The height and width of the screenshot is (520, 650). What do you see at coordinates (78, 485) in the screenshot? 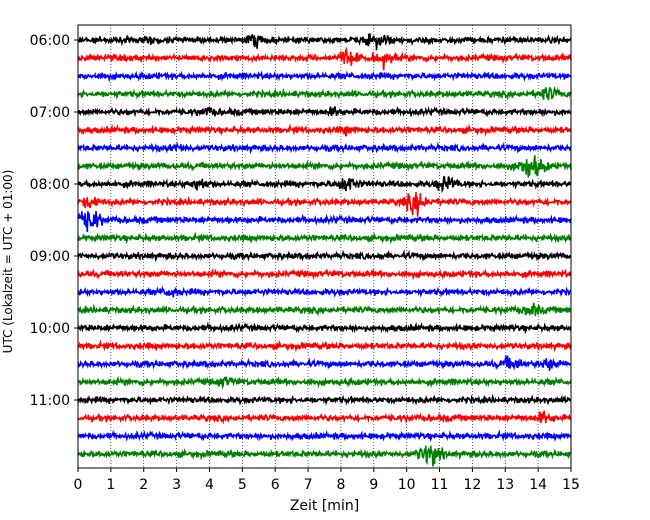
I see `x-tick-label: 0` at bounding box center [78, 485].